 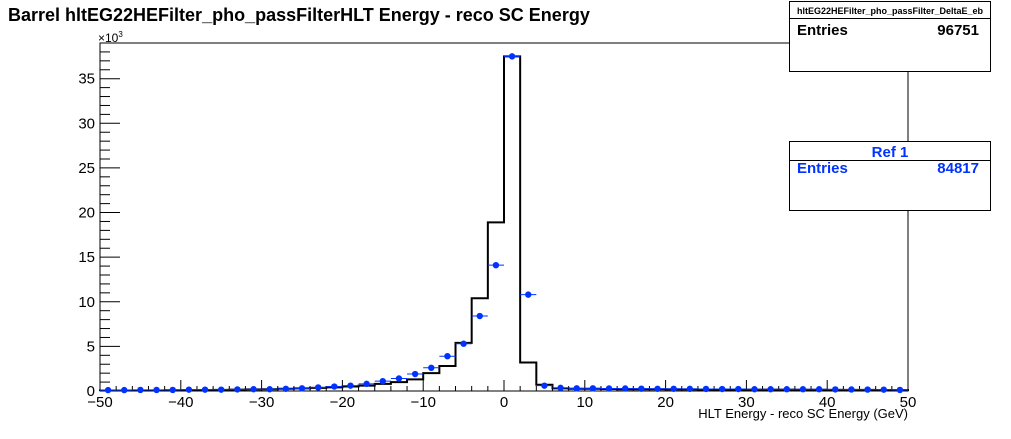 I want to click on stats-box-main-entries-label: Entries, so click(x=822, y=30).